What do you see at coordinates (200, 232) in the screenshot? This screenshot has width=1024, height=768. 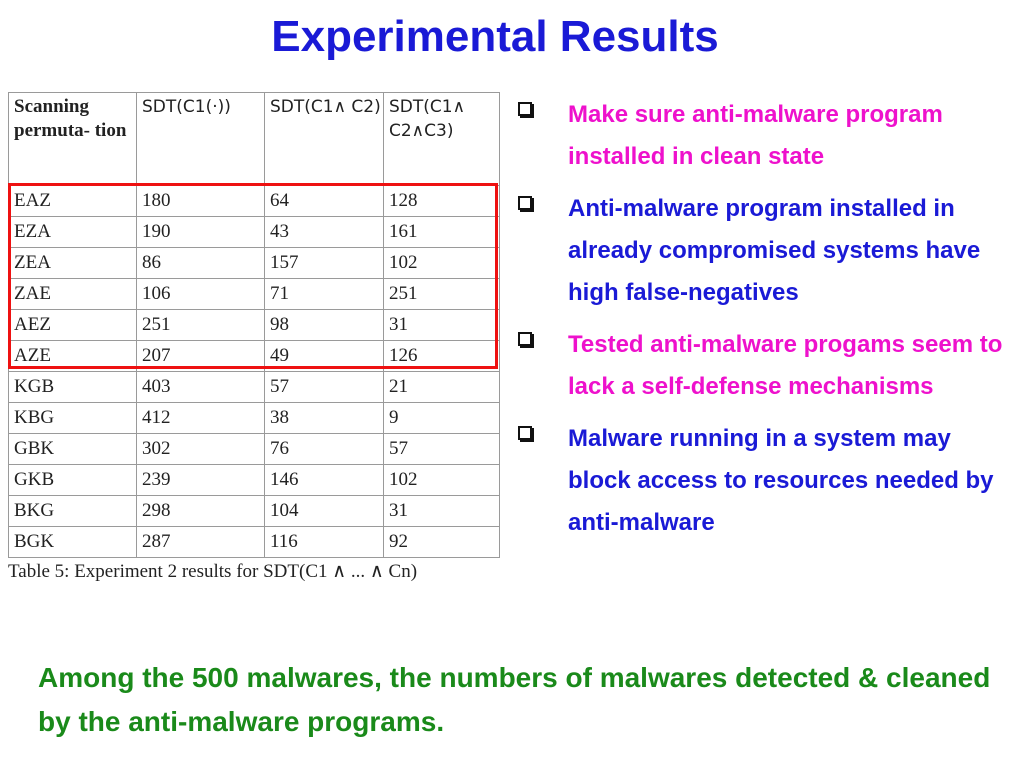 I see `table-cell: 190` at bounding box center [200, 232].